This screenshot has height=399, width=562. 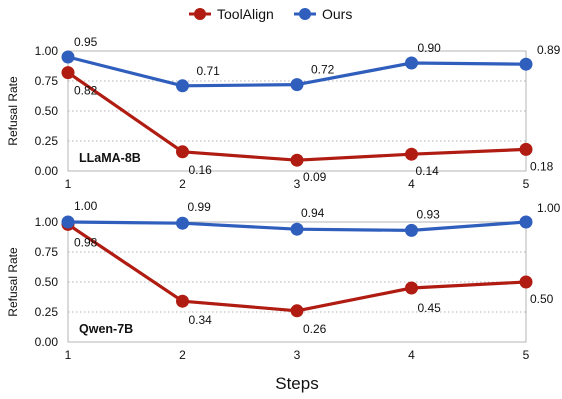 I want to click on data-label-ours: 0.99, so click(x=200, y=207).